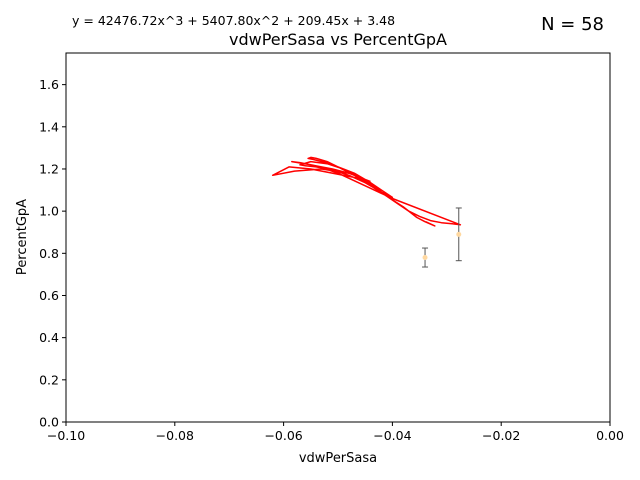 The height and width of the screenshot is (480, 640). What do you see at coordinates (49, 379) in the screenshot?
I see `y-tick-label: 0.2` at bounding box center [49, 379].